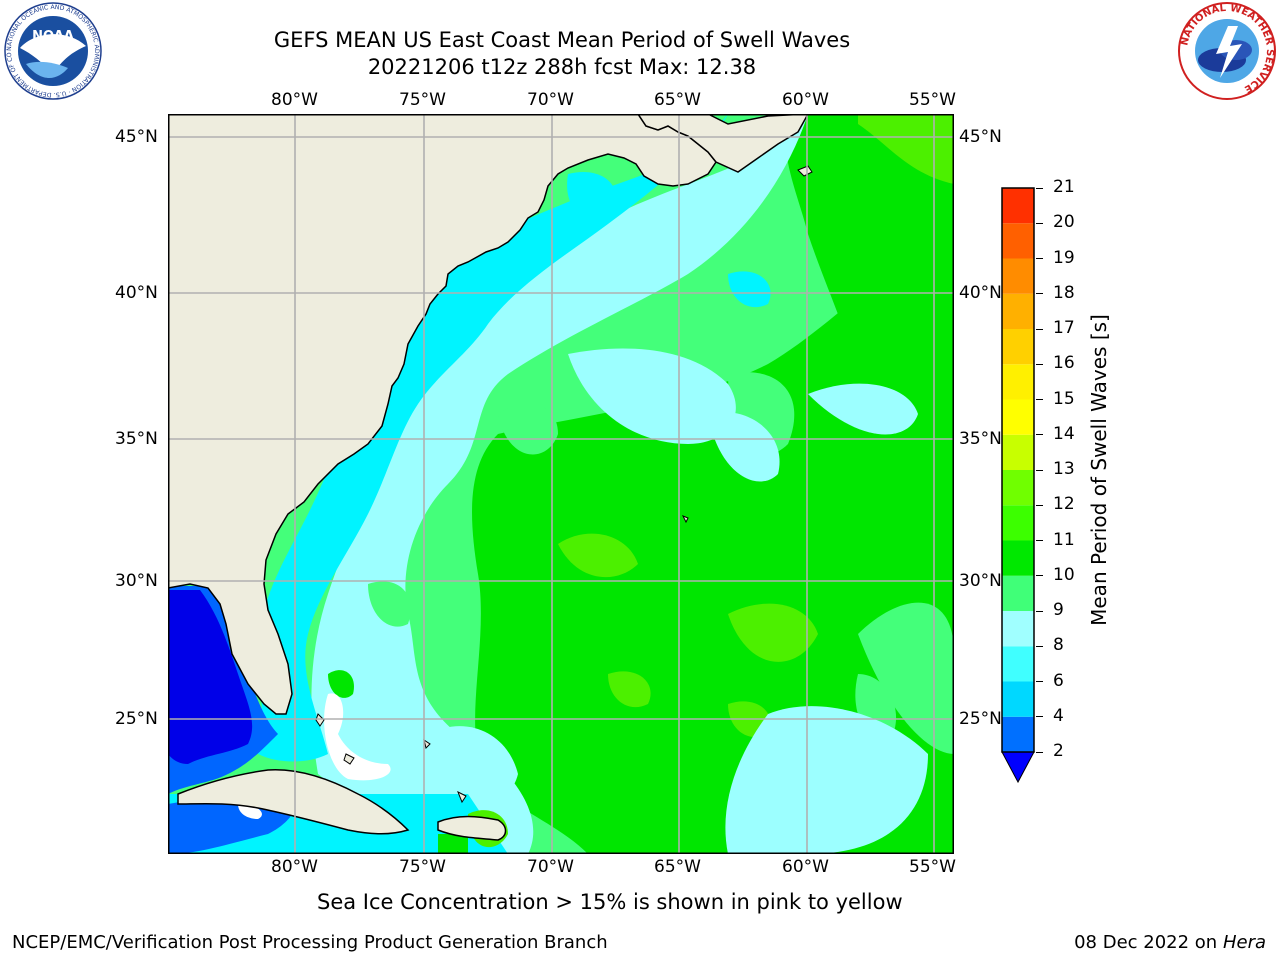 The width and height of the screenshot is (1280, 960). What do you see at coordinates (1018, 767) in the screenshot?
I see `colorbar-extend-triangle` at bounding box center [1018, 767].